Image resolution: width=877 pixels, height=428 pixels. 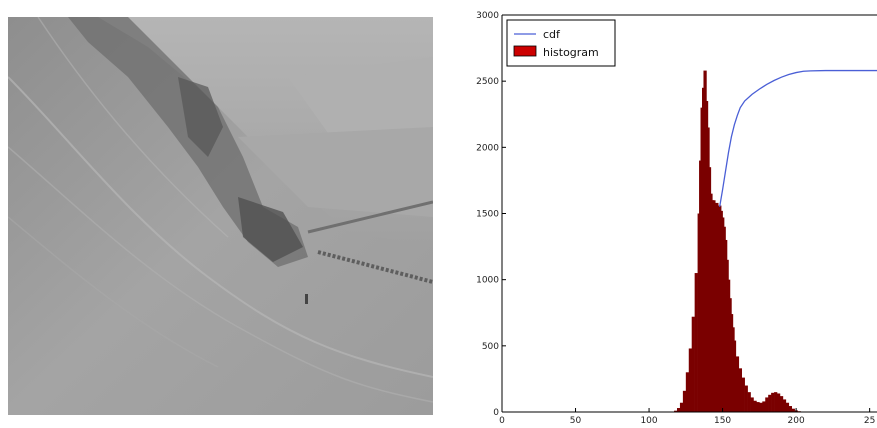 What do you see at coordinates (487, 16) in the screenshot?
I see `y-tick-label: 3000` at bounding box center [487, 16].